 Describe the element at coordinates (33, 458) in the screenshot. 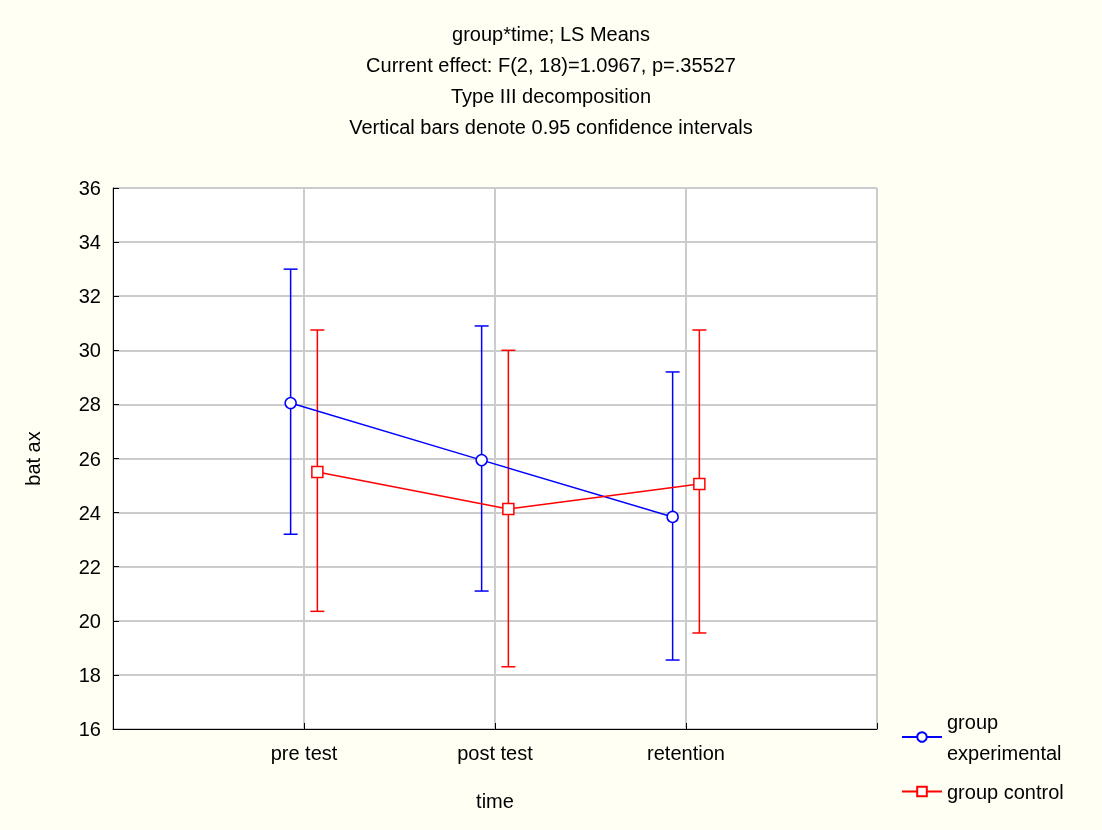

I see `y-axis-title: bat ax` at that location.